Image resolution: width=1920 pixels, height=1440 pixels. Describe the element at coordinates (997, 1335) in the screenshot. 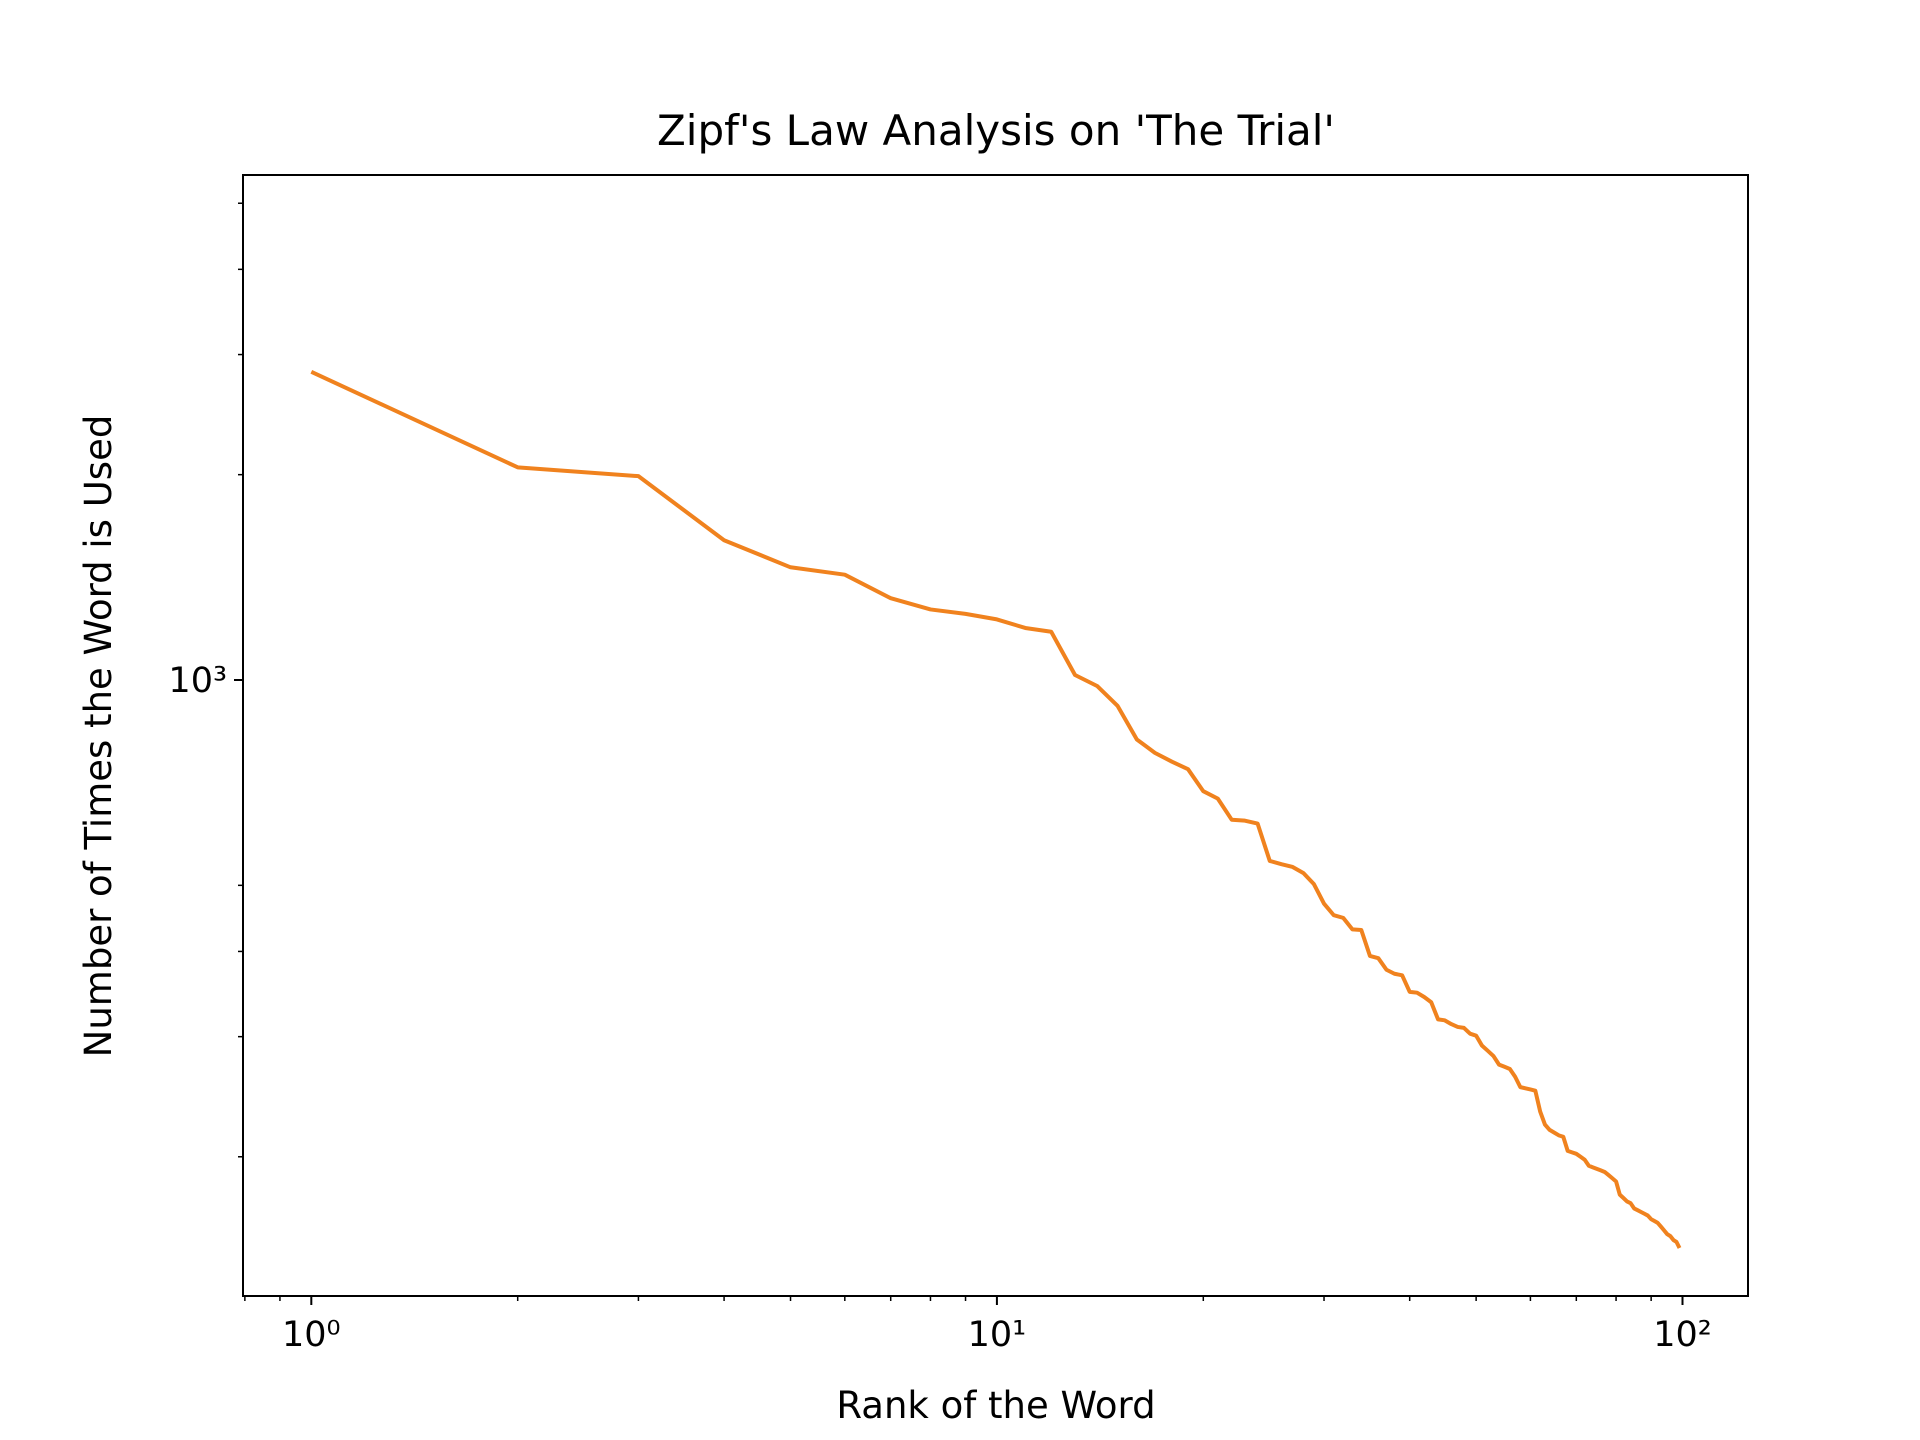

I see `x-tick-label: 10¹` at that location.